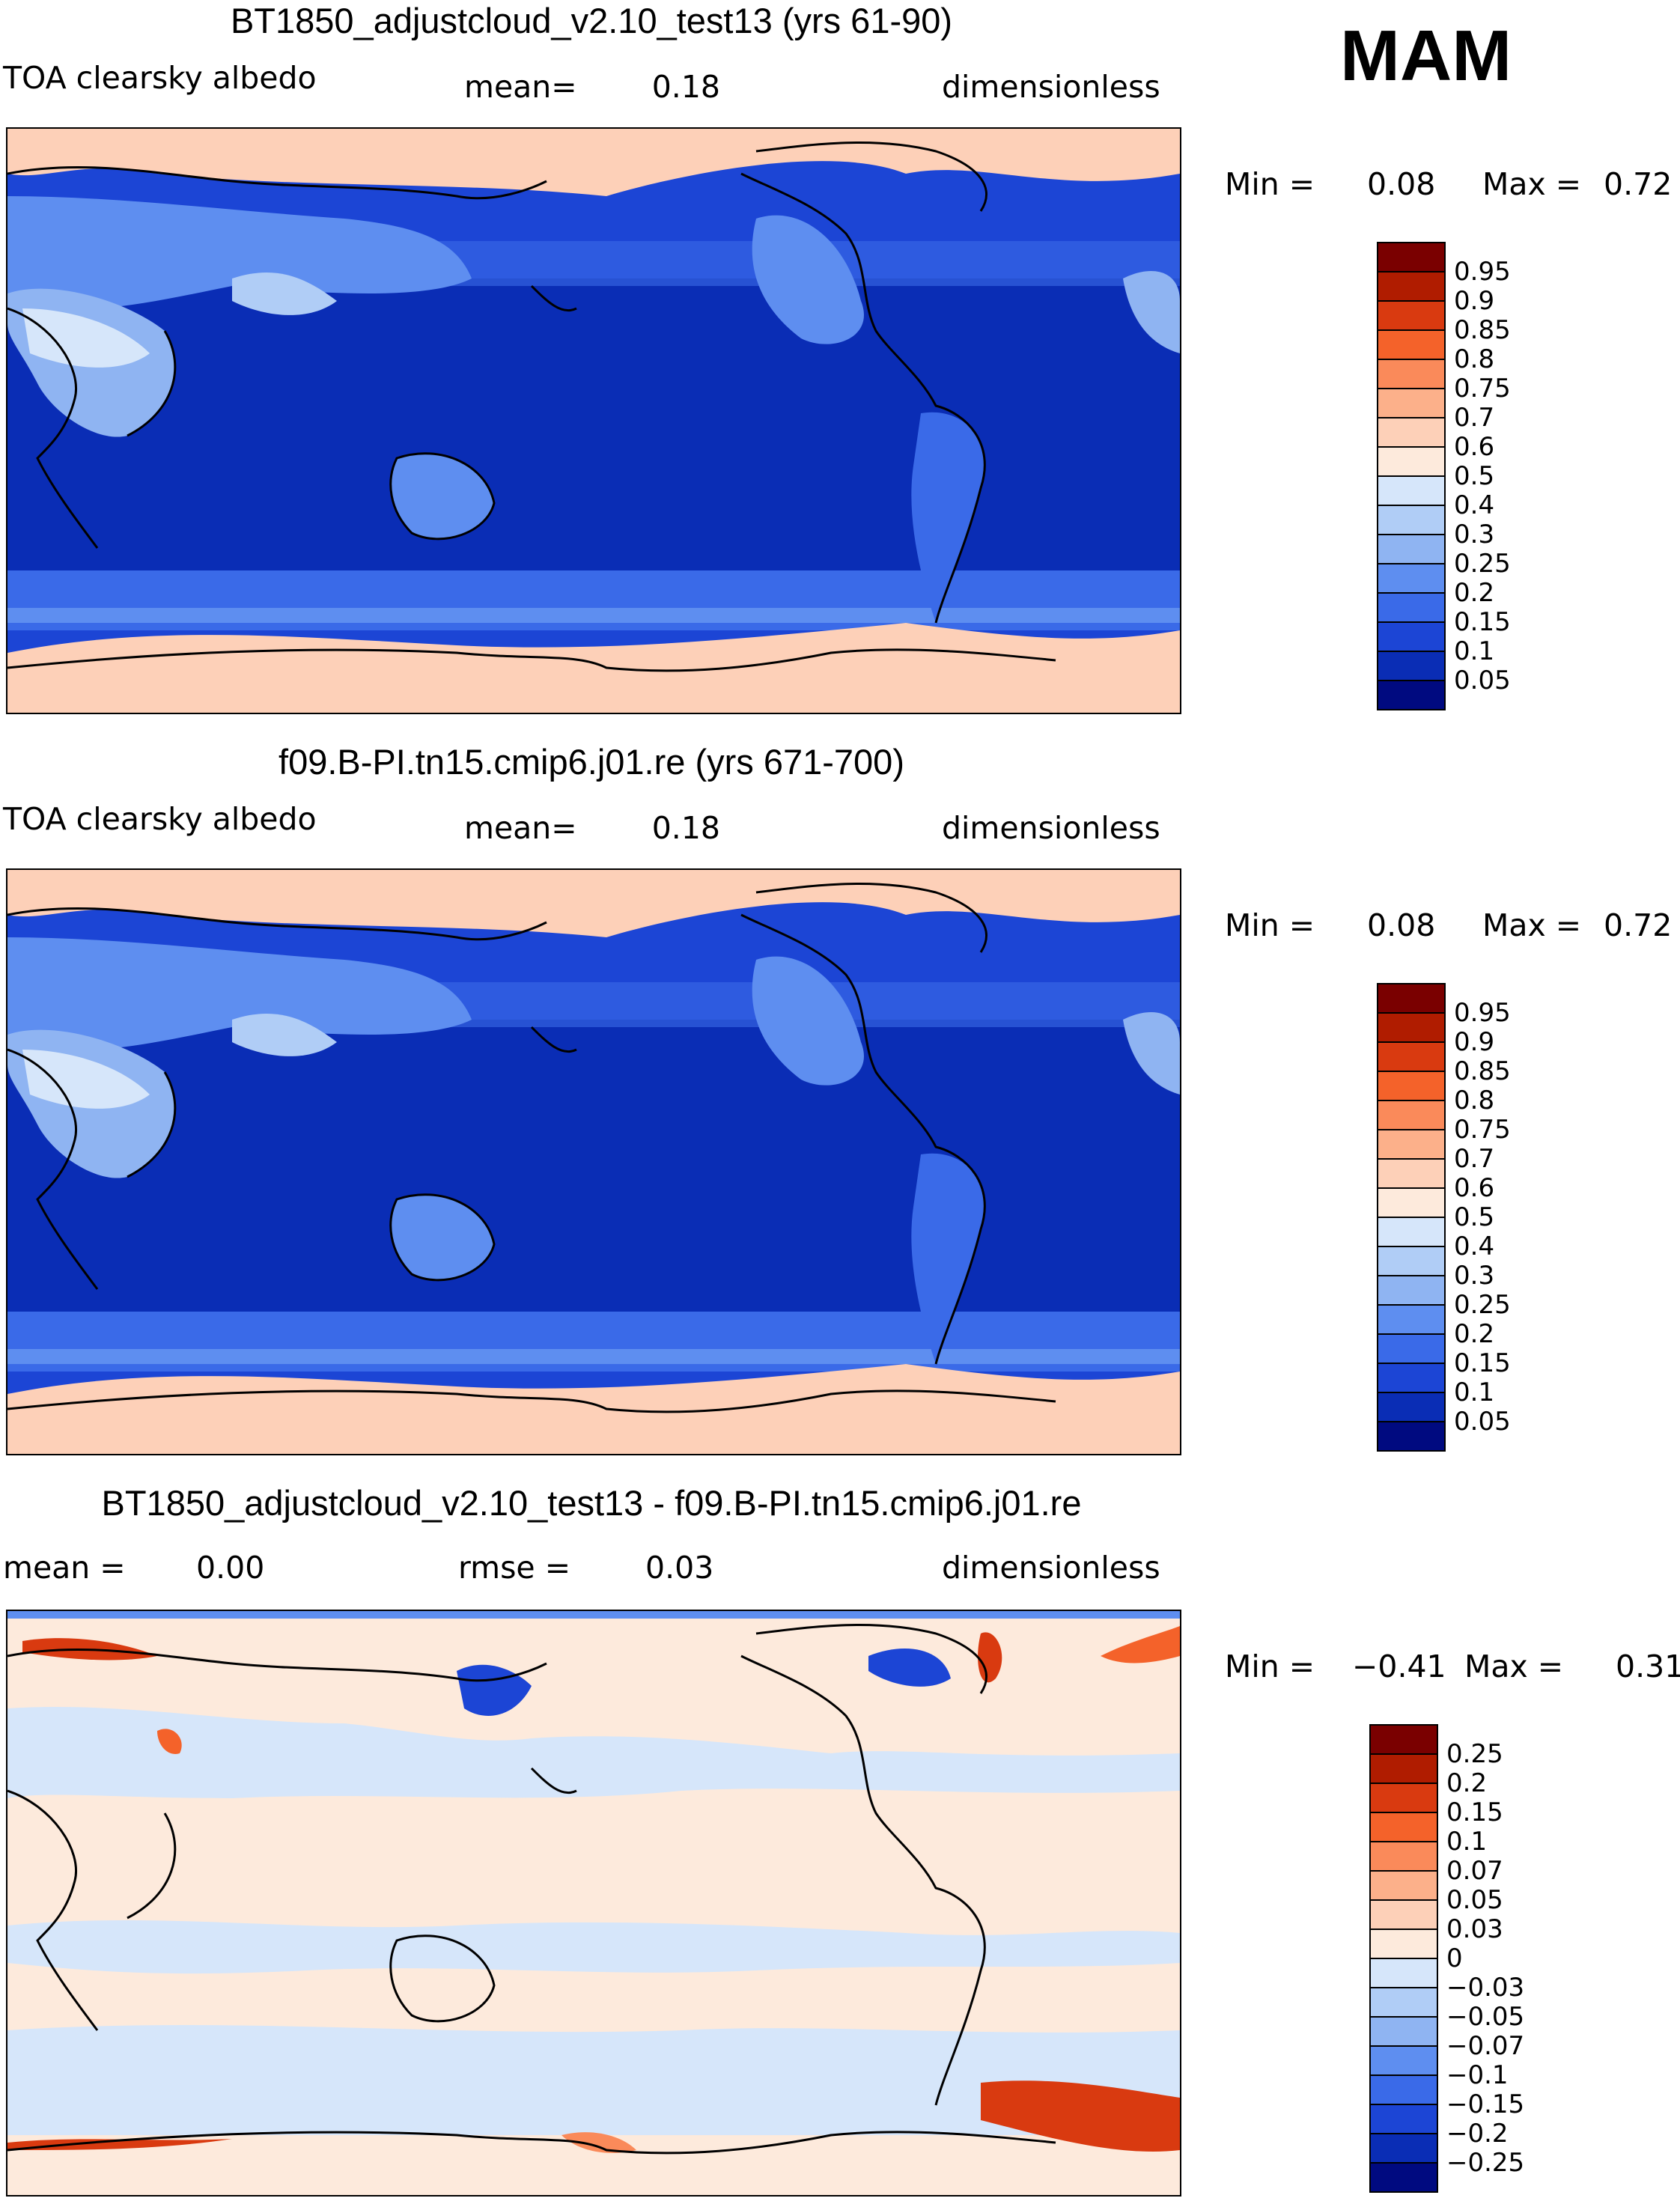  What do you see at coordinates (160, 819) in the screenshot?
I see `panel-2-variable: TOA clearsky albedo` at bounding box center [160, 819].